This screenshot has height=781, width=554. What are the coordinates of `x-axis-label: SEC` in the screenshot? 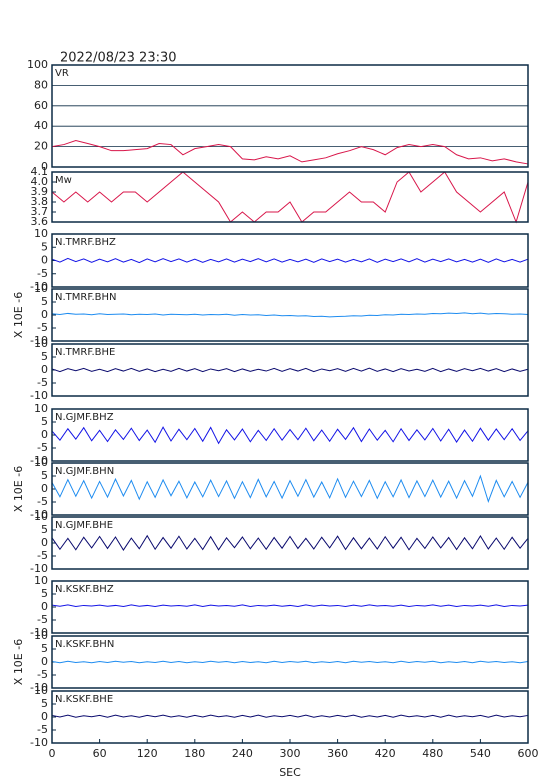 It's located at (290, 772).